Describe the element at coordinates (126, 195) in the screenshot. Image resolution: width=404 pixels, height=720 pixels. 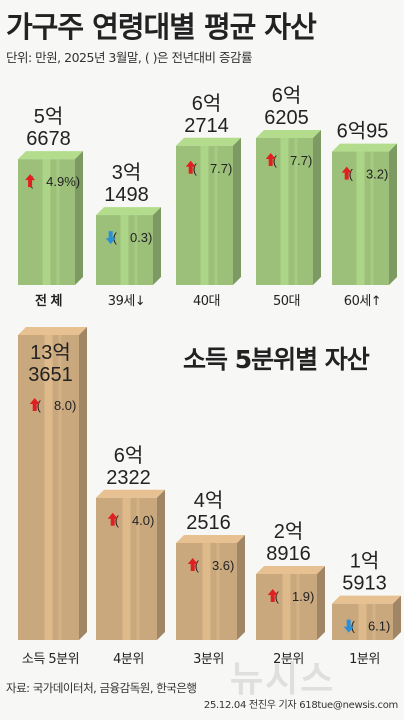
I see `age-value-label-1-1: 1498` at that location.